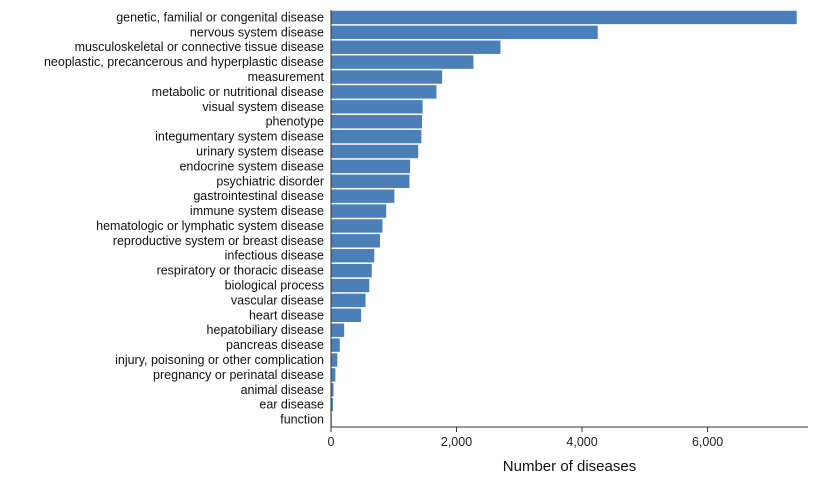 This screenshot has width=840, height=483. What do you see at coordinates (257, 211) in the screenshot?
I see `category-label: immune system disease` at bounding box center [257, 211].